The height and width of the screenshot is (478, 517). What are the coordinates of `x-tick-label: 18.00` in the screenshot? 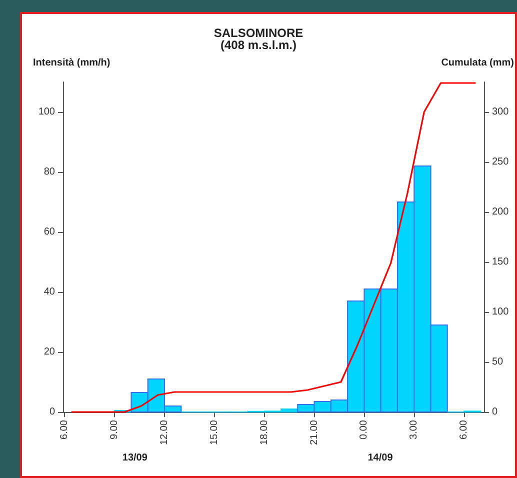 It's located at (264, 433).